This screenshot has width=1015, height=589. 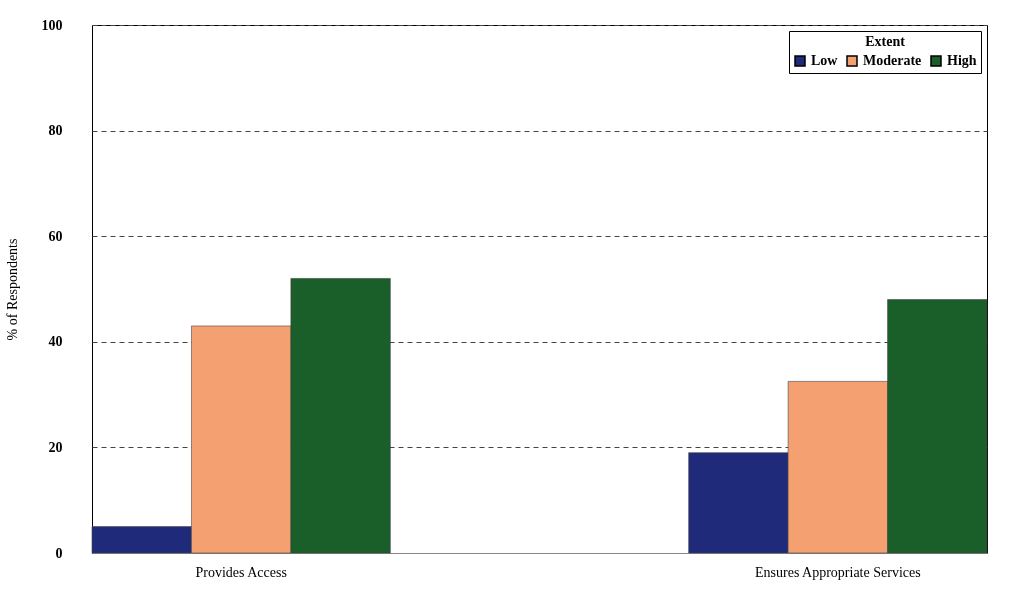 I want to click on y-tick-label: 100, so click(x=52, y=25).